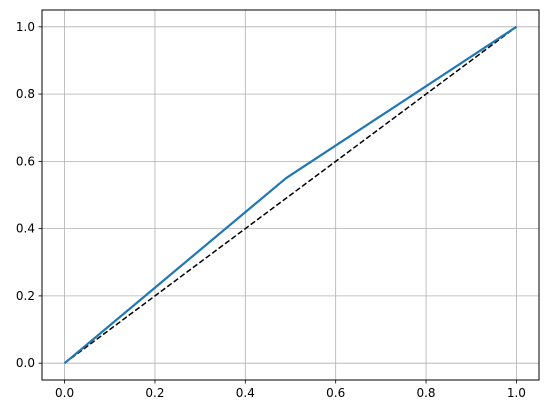 The image size is (547, 413). What do you see at coordinates (25, 229) in the screenshot?
I see `y-tick-label: 0.4` at bounding box center [25, 229].